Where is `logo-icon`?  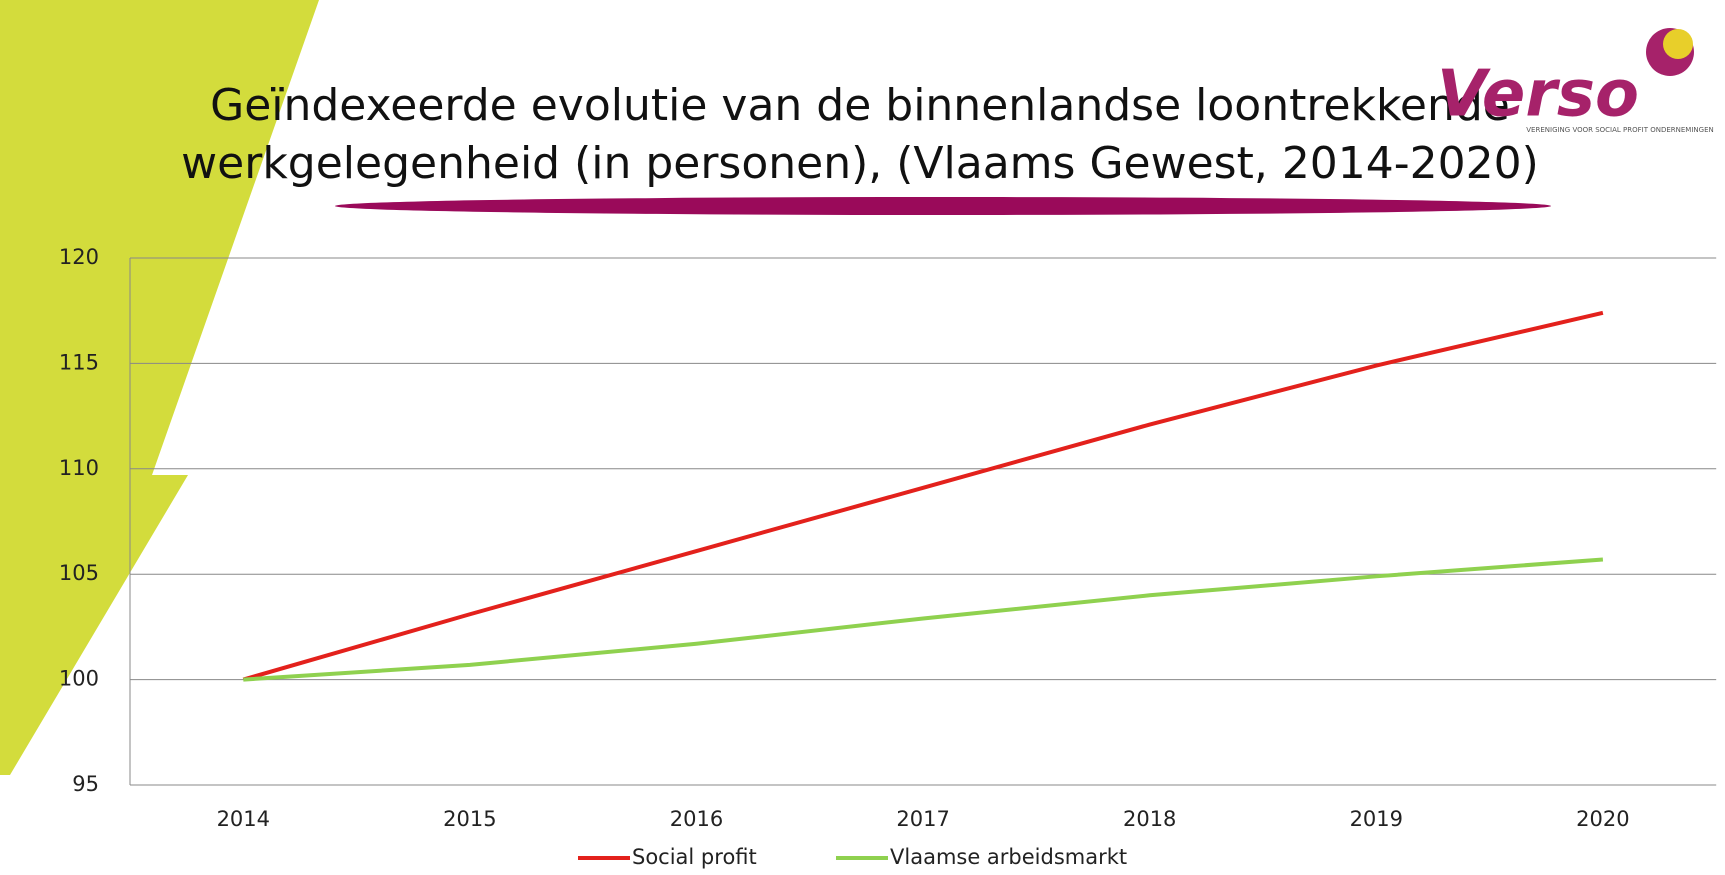 logo-icon is located at coordinates (1678, 44).